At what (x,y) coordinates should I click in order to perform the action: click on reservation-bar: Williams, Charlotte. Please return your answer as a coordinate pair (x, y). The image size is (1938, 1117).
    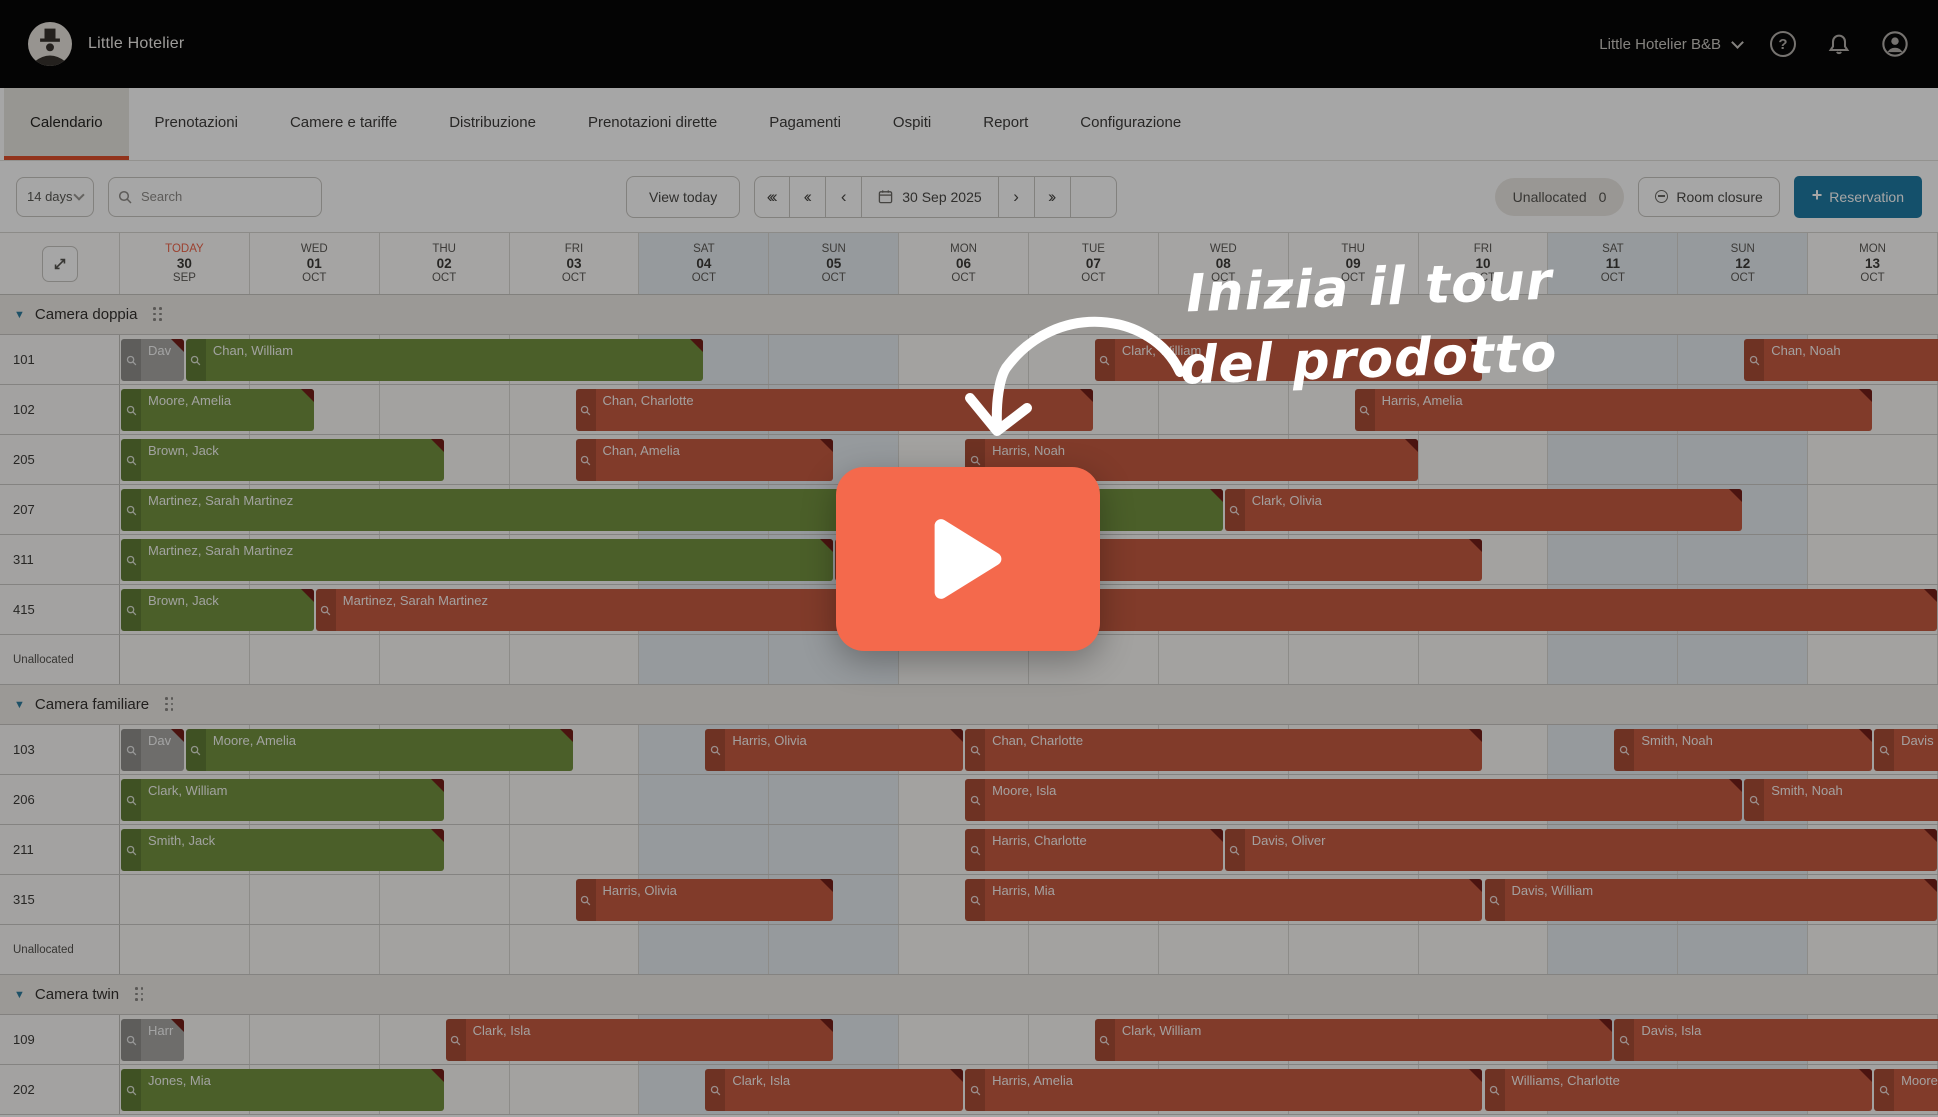
    Looking at the image, I should click on (1678, 1090).